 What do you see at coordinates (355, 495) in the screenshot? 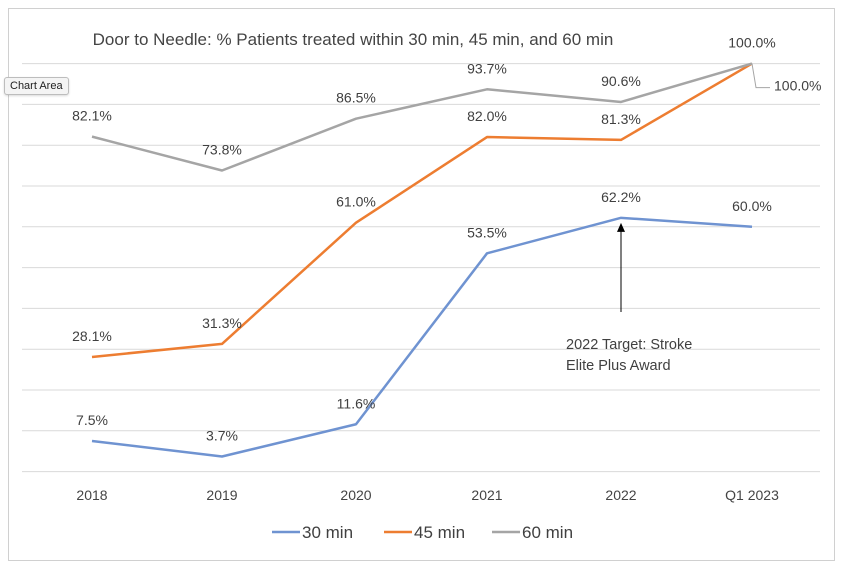
I see `x-tick-label: 2020` at bounding box center [355, 495].